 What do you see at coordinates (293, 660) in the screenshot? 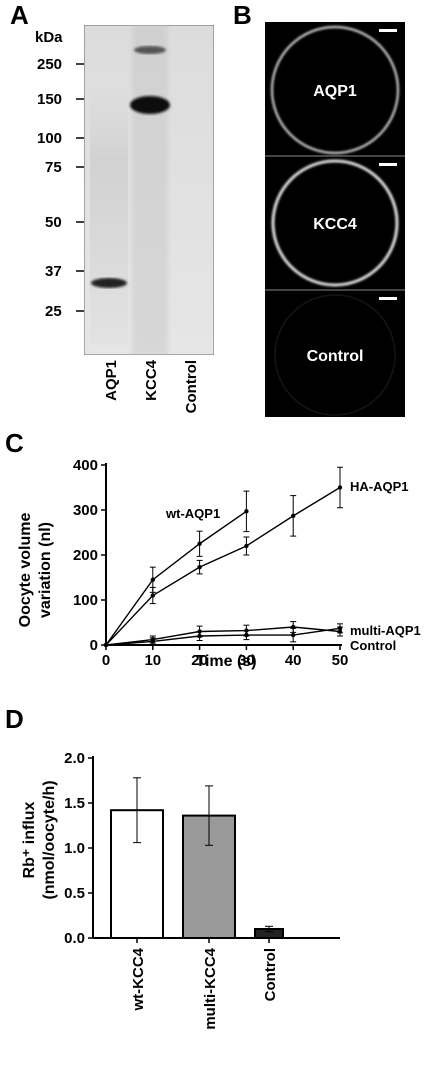
I see `x-tick-label: 40` at bounding box center [293, 660].